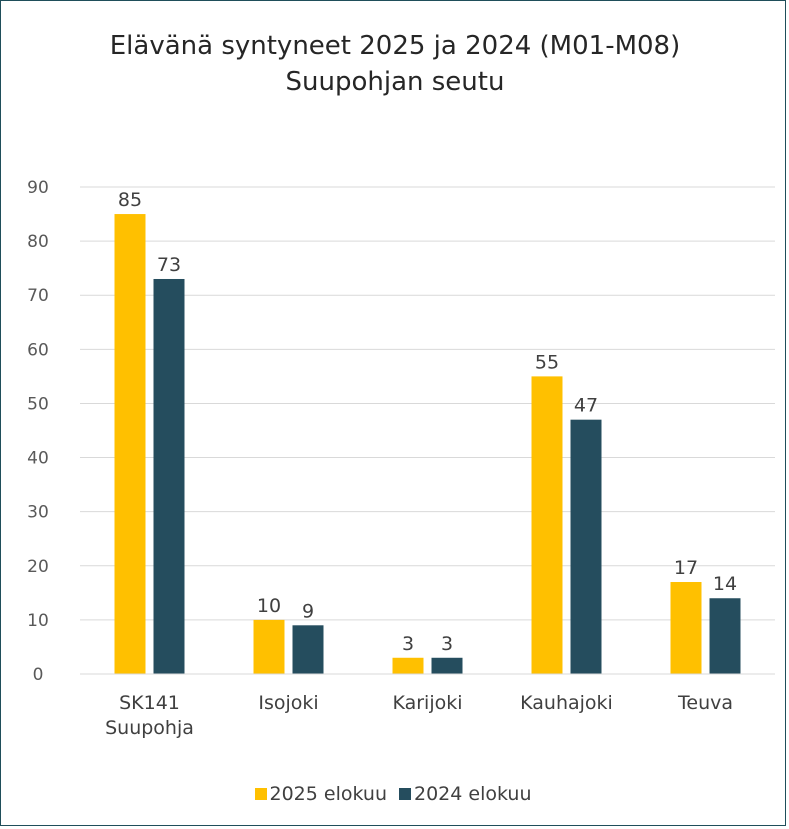 This screenshot has height=829, width=789. What do you see at coordinates (473, 794) in the screenshot?
I see `legend-label-2024: 2024 elokuu` at bounding box center [473, 794].